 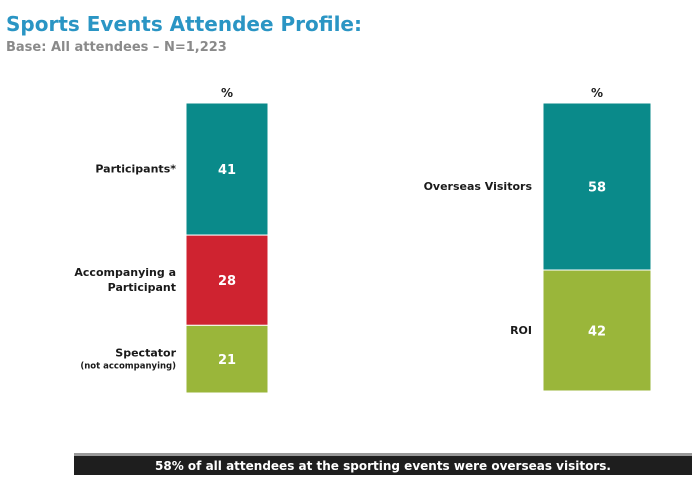 What do you see at coordinates (478, 186) in the screenshot?
I see `category-label-2-1: Overseas Visitors` at bounding box center [478, 186].